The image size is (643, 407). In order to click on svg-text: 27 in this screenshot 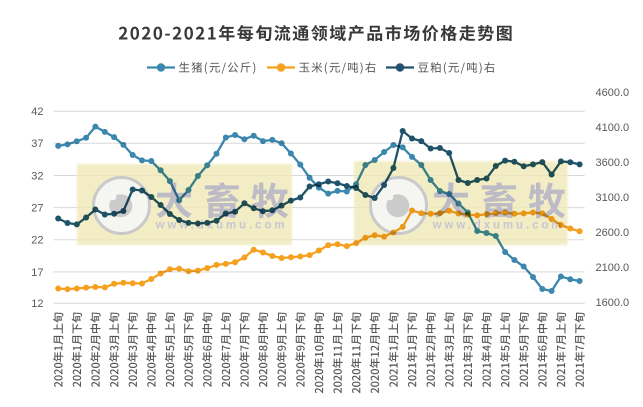, I will do `click(37, 209)`.